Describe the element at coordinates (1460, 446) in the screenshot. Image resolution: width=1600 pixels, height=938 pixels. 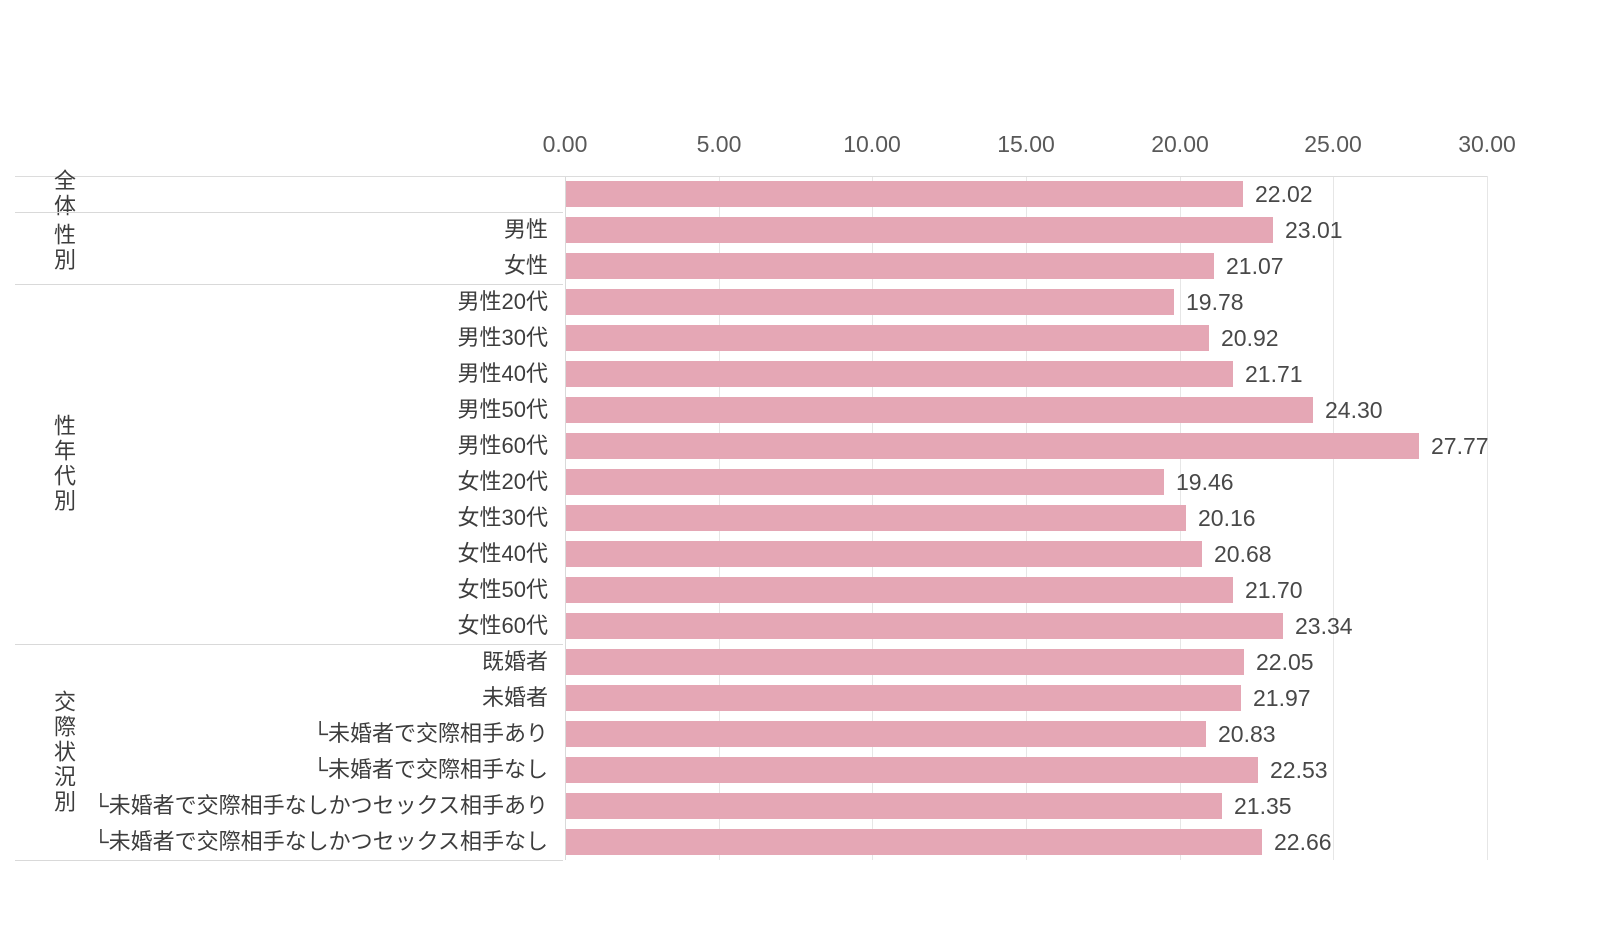
I see `bar-value-label: 27.77` at that location.